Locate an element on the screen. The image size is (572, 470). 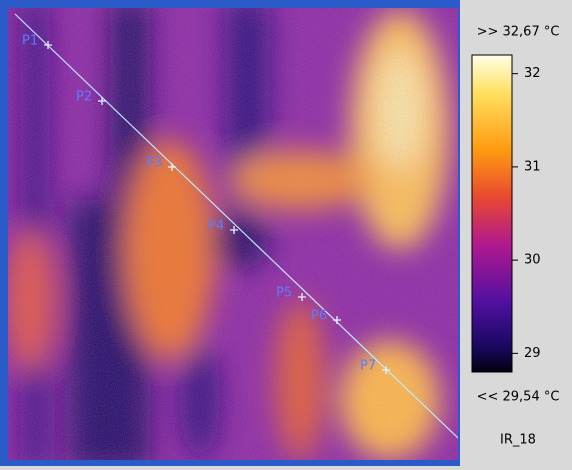
point-label: P2 is located at coordinates (84, 97).